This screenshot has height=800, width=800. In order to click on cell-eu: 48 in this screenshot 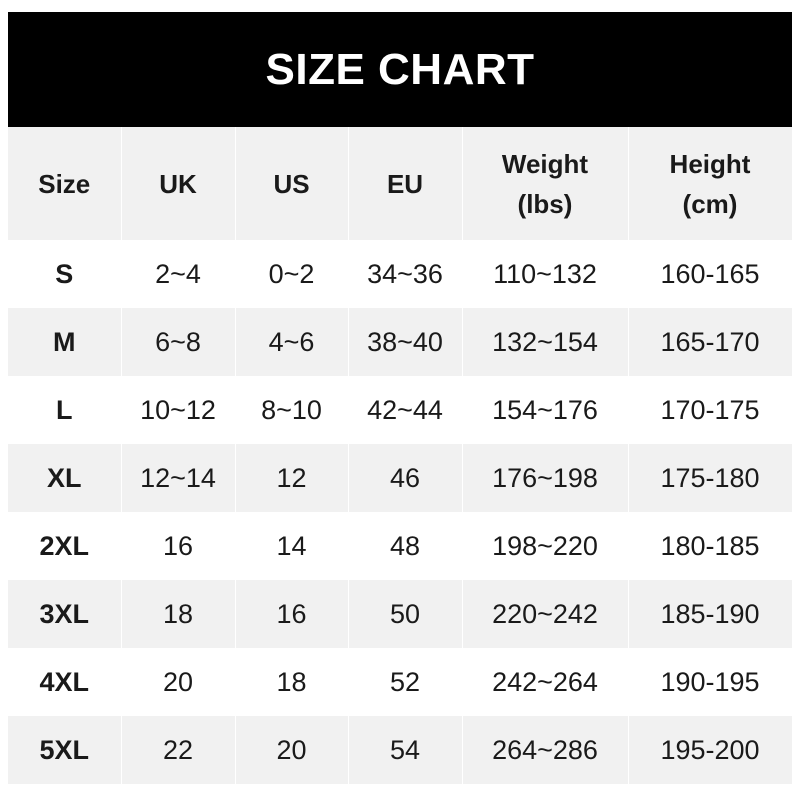, I will do `click(405, 546)`.